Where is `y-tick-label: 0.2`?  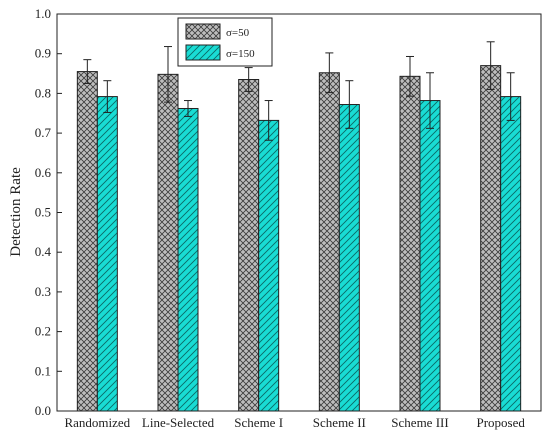 y-tick-label: 0.2 is located at coordinates (43, 331).